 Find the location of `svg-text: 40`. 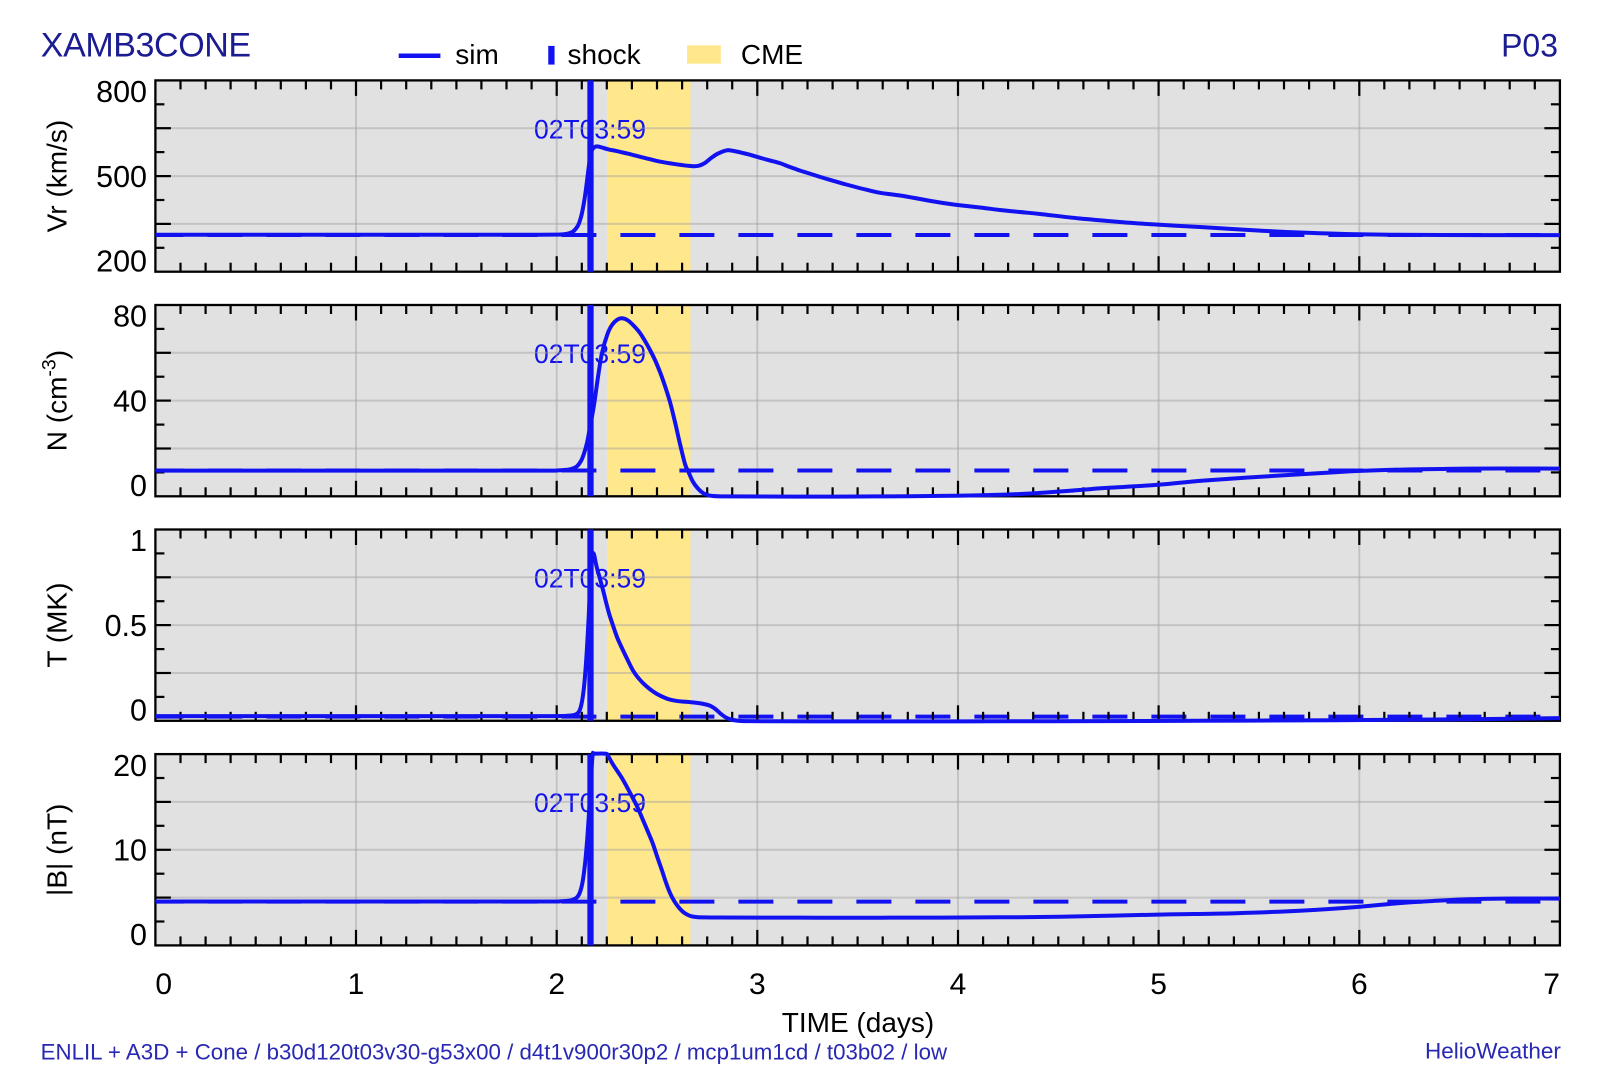

svg-text: 40 is located at coordinates (130, 401).